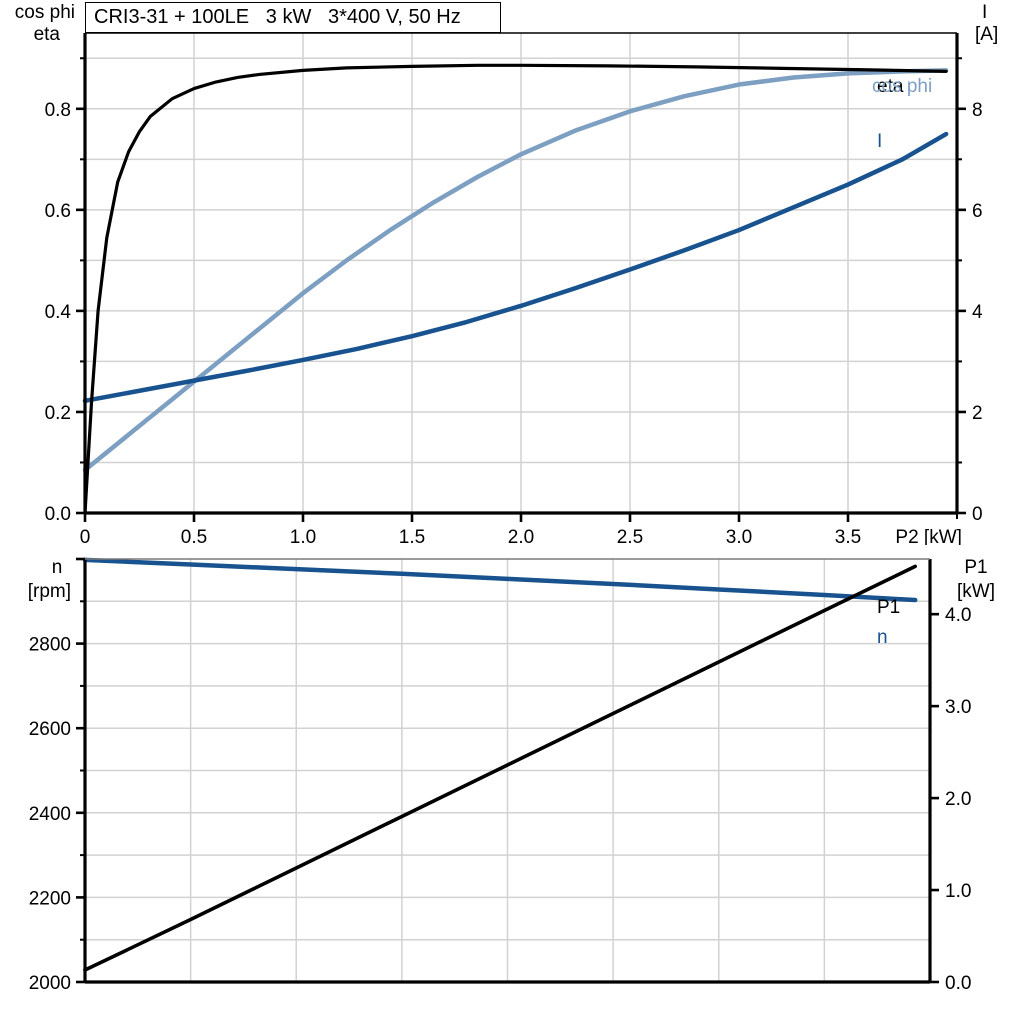  I want to click on top-x-tick-label: 1.0, so click(303, 536).